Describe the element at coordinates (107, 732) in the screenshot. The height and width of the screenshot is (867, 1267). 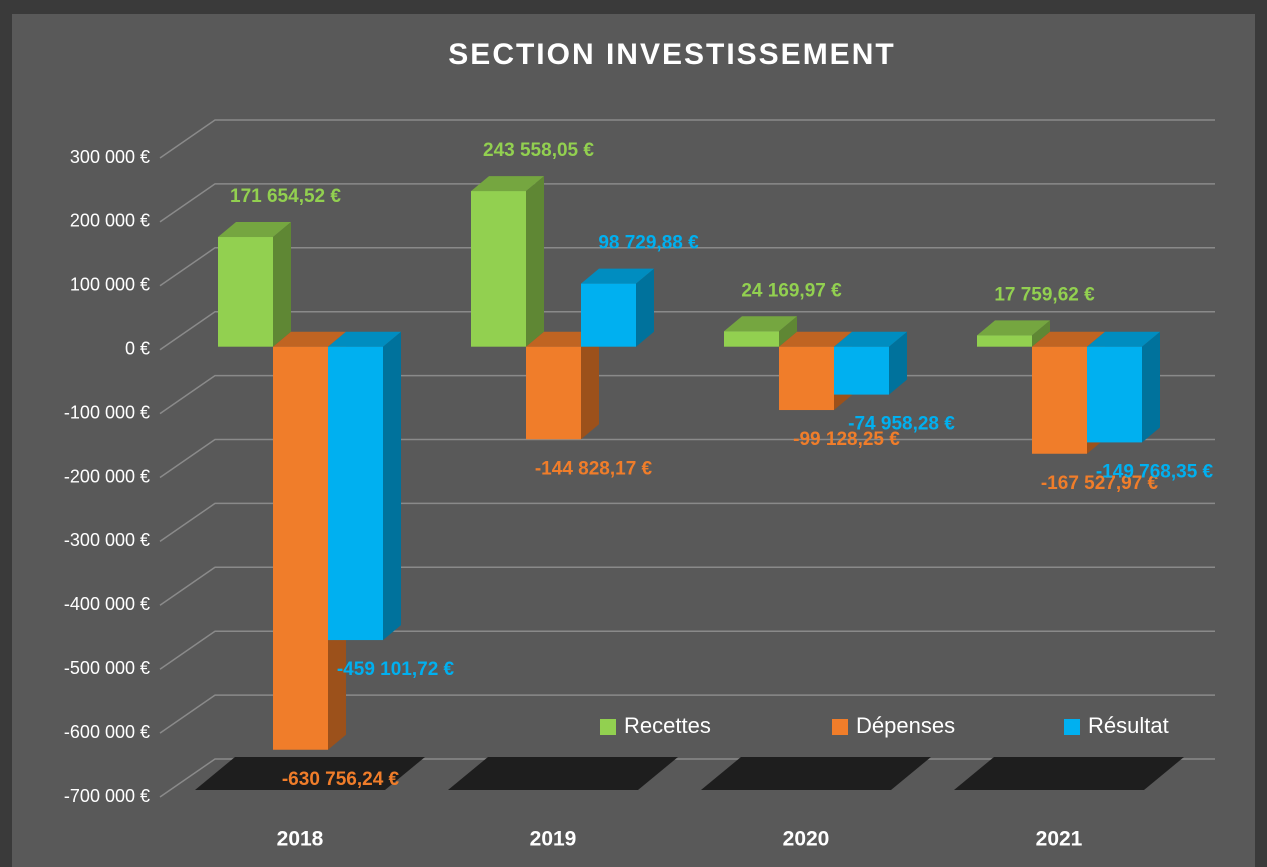
I see `y-tick-label: -600 000 €` at that location.